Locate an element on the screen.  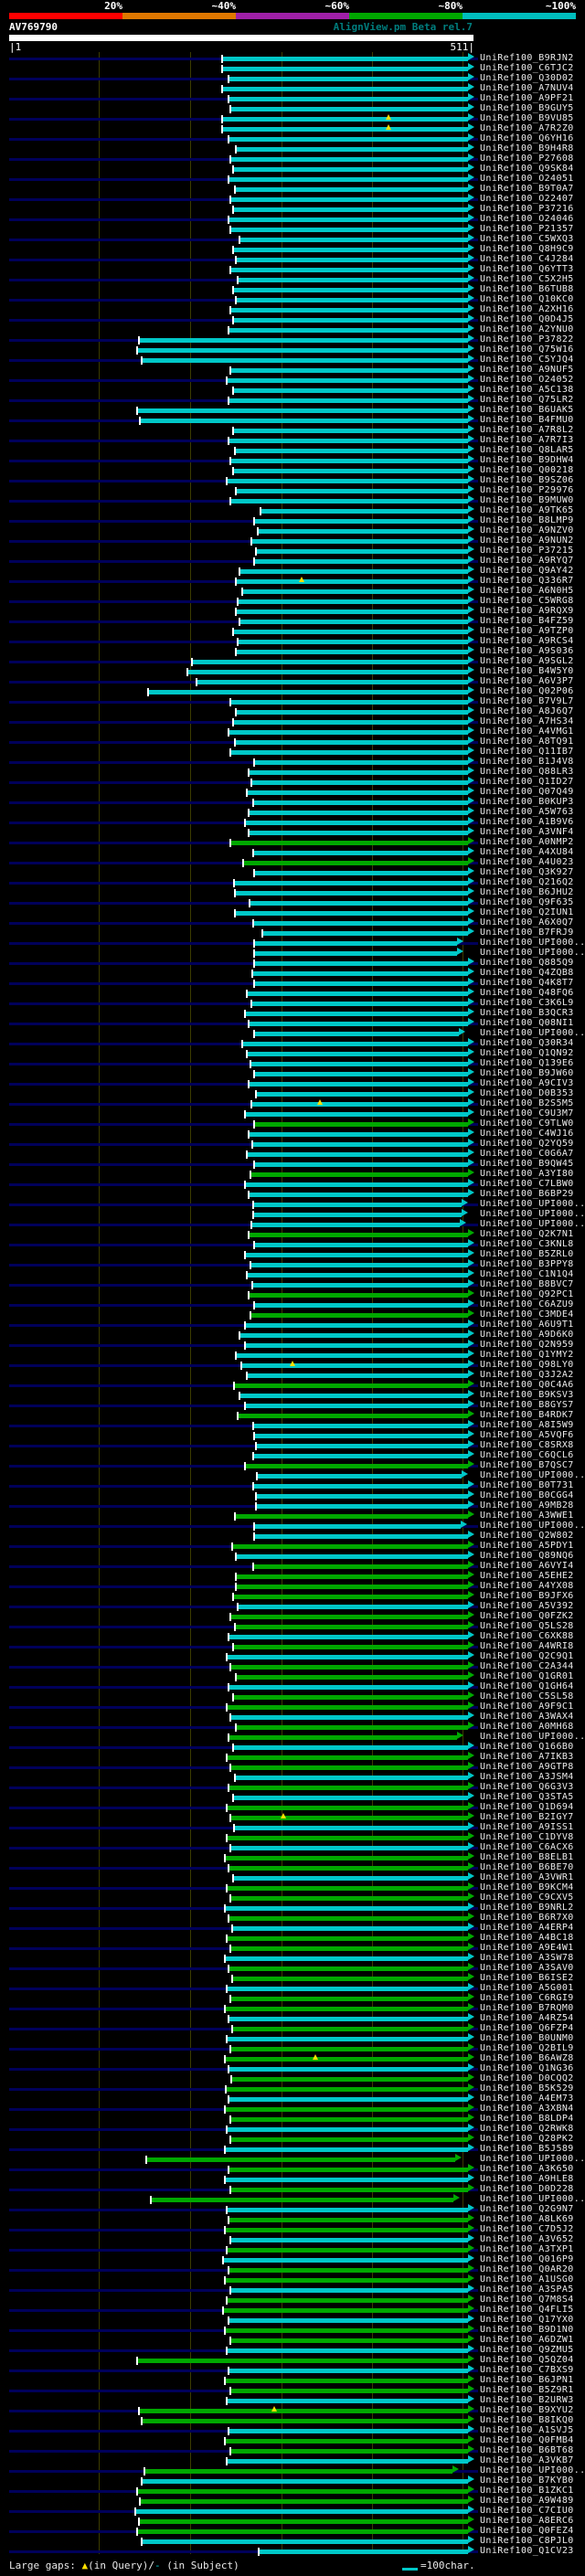
hit-id-label: UniRef100_D0D228 is located at coordinates (527, 2189).